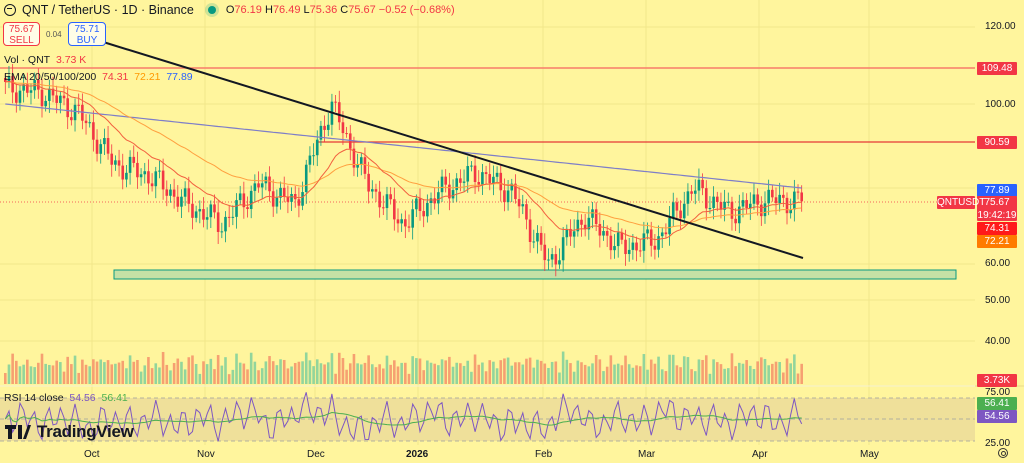 Image resolution: width=1024 pixels, height=463 pixels. What do you see at coordinates (1003, 453) in the screenshot?
I see `settings-gear-icon` at bounding box center [1003, 453].